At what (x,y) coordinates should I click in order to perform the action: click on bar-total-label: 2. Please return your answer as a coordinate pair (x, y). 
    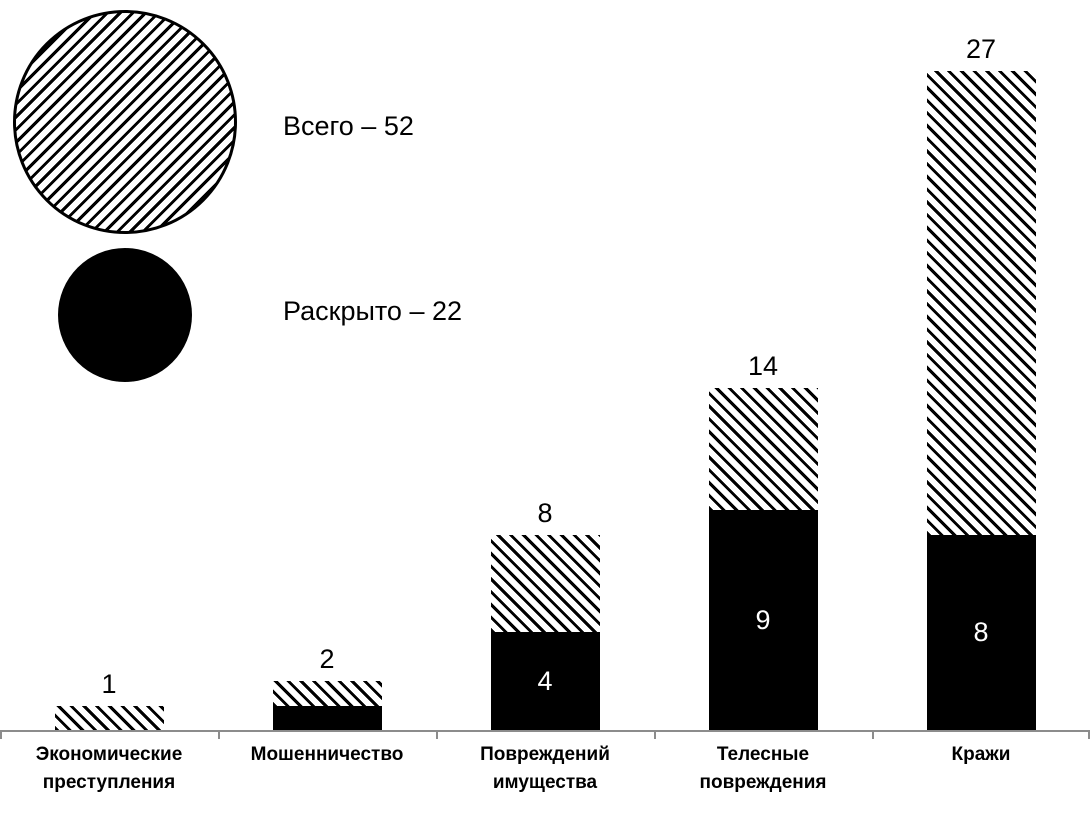
    Looking at the image, I should click on (327, 659).